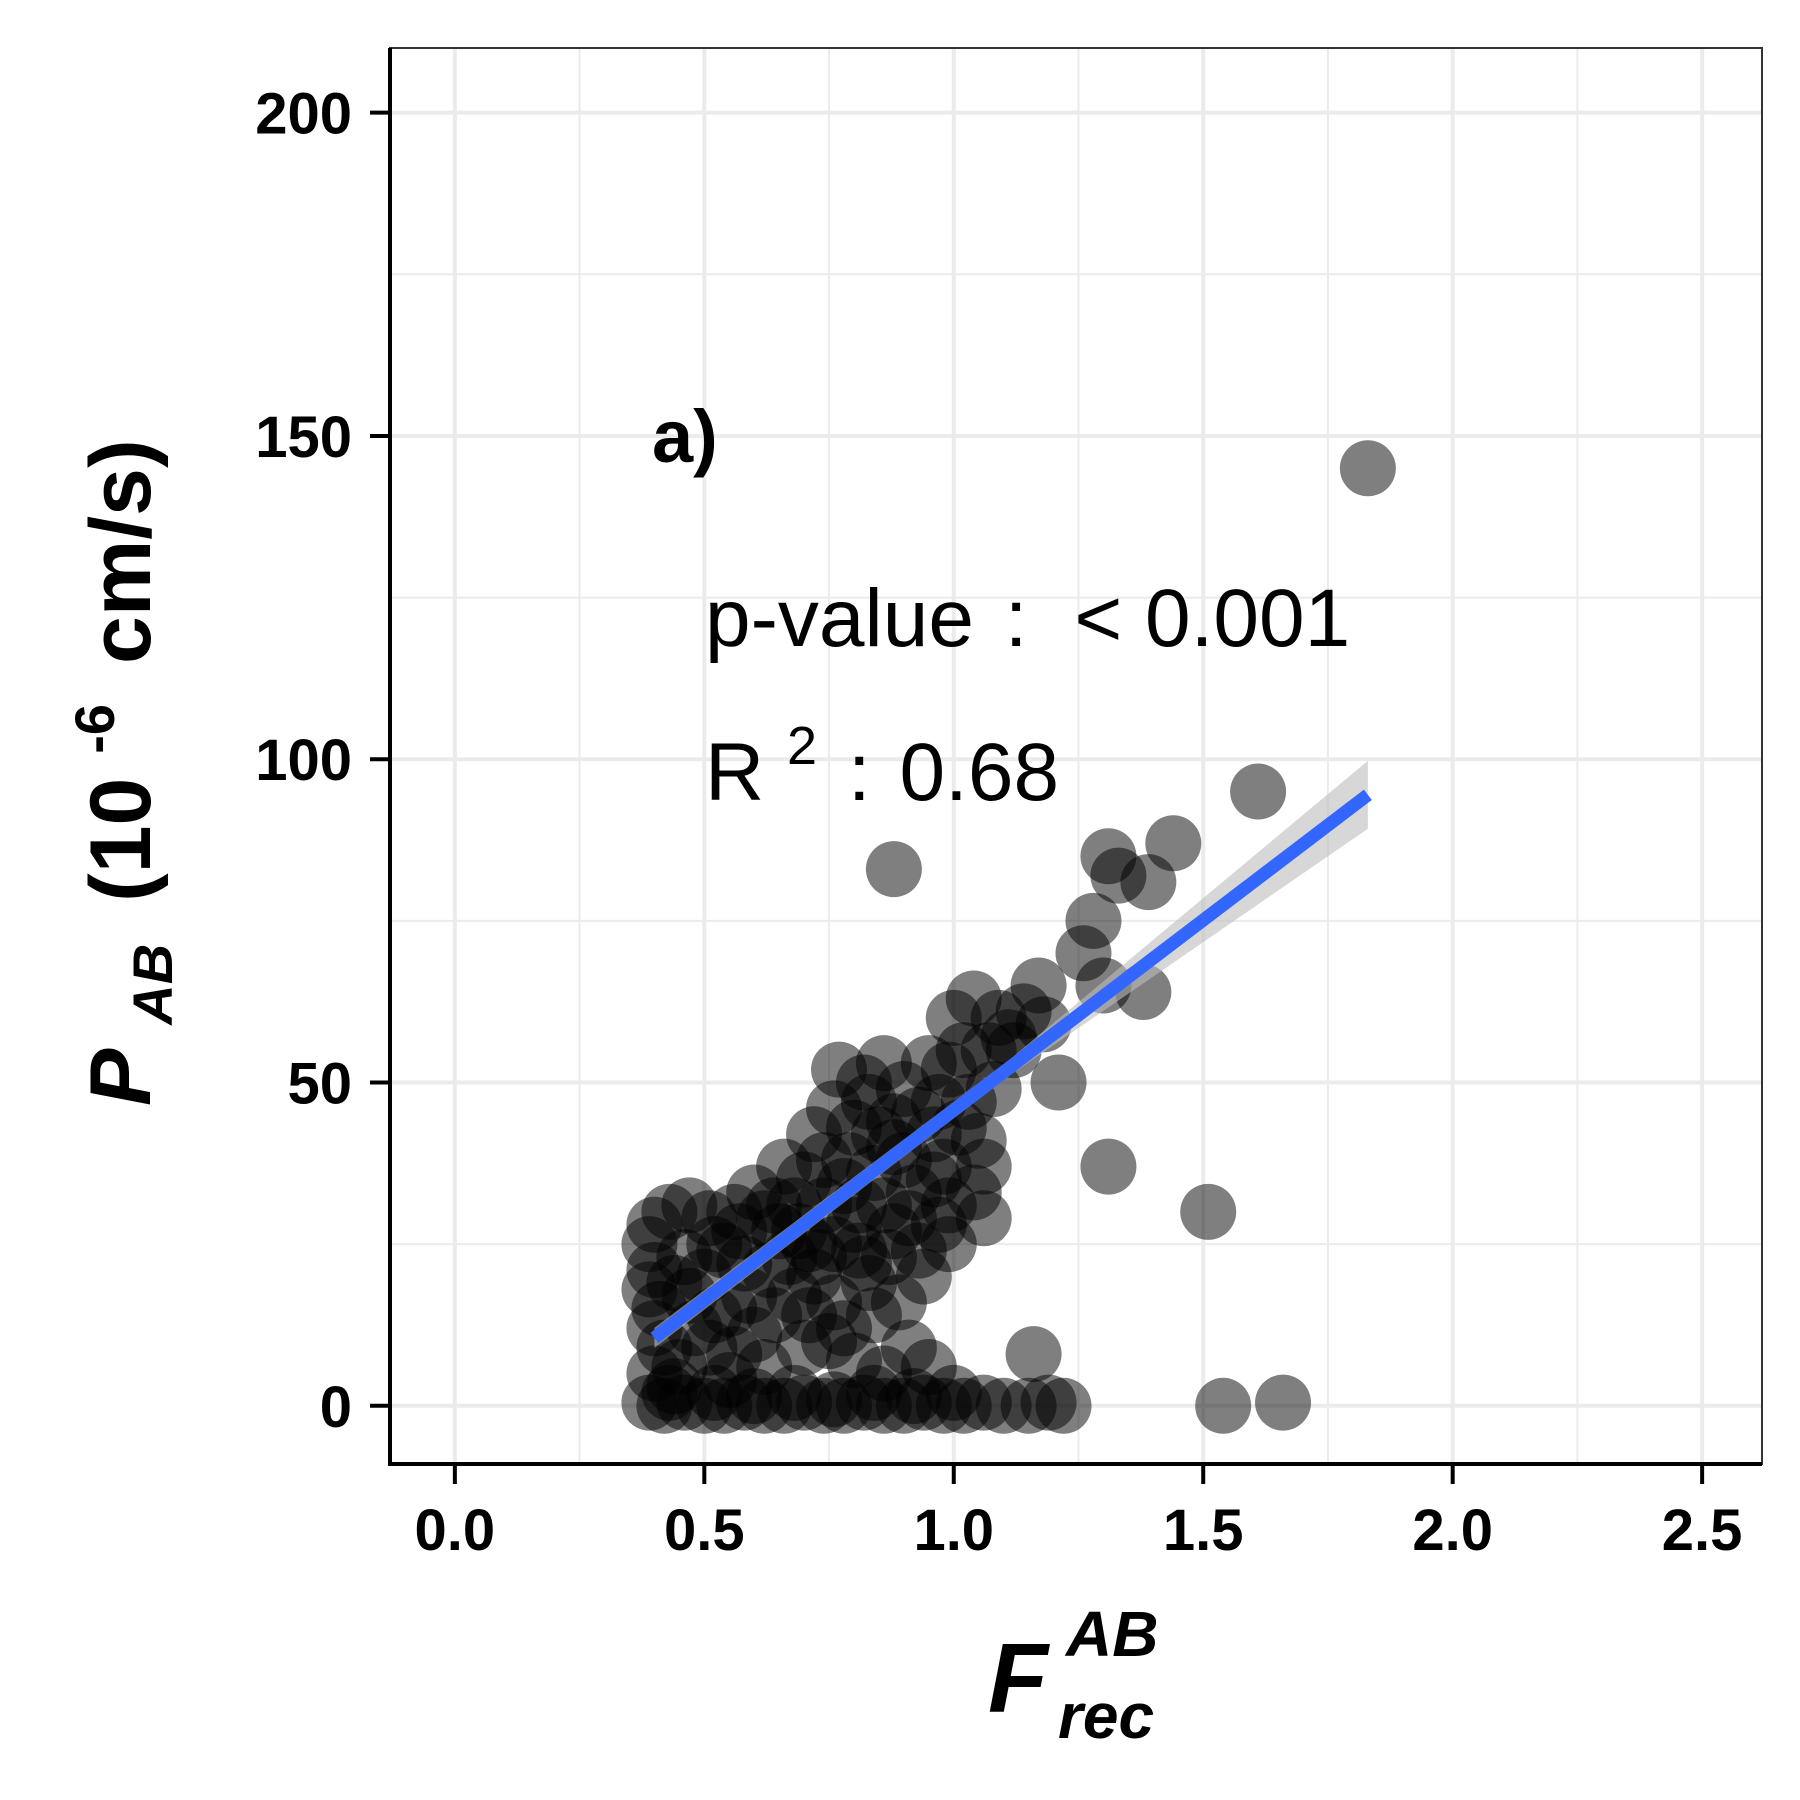 The height and width of the screenshot is (1800, 1800). I want to click on p-value-annotation: p-value : < 0.001, so click(1027, 618).